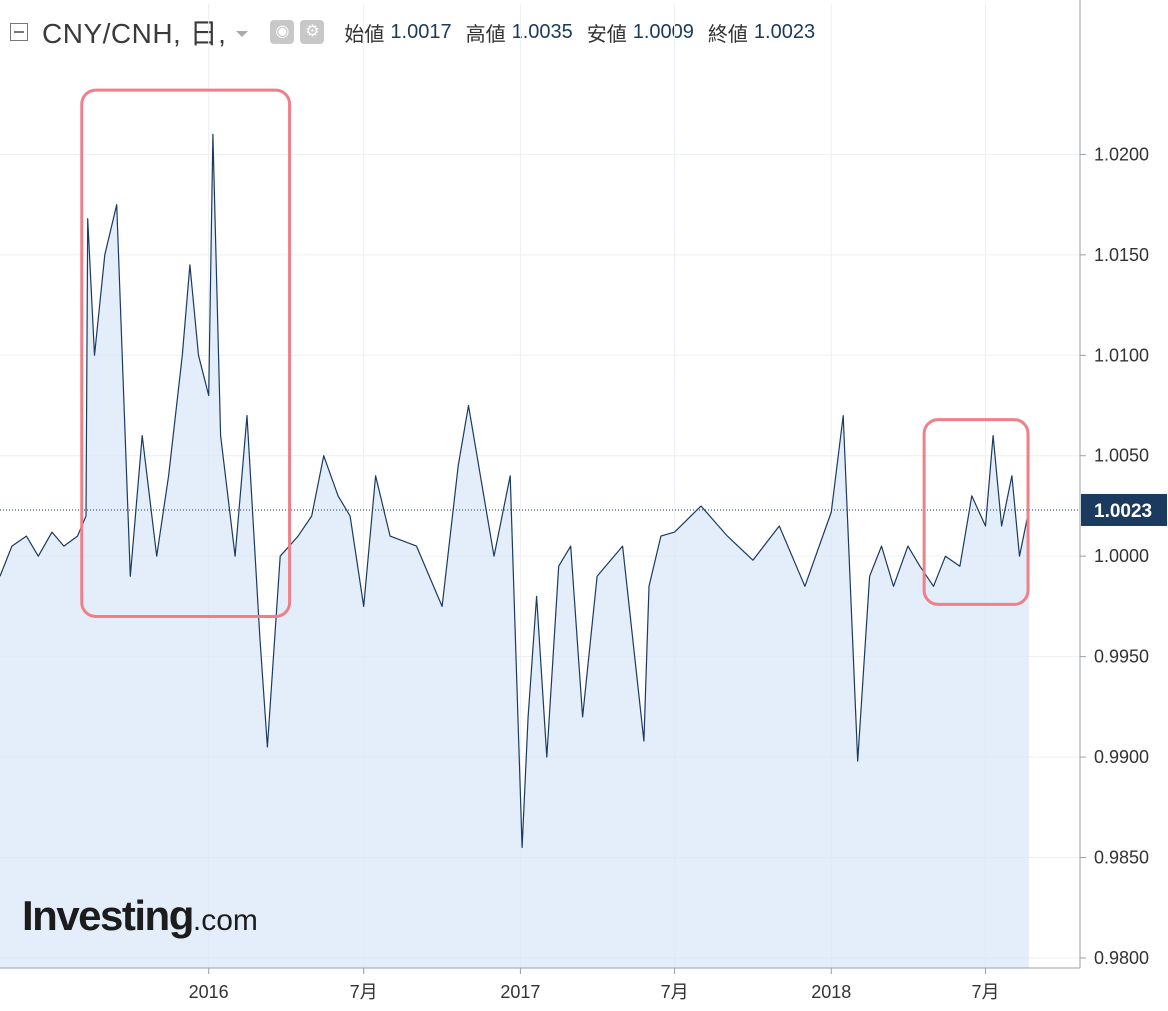 The height and width of the screenshot is (1011, 1168). I want to click on symbol-label: CNY/CNH, 日,, so click(134, 33).